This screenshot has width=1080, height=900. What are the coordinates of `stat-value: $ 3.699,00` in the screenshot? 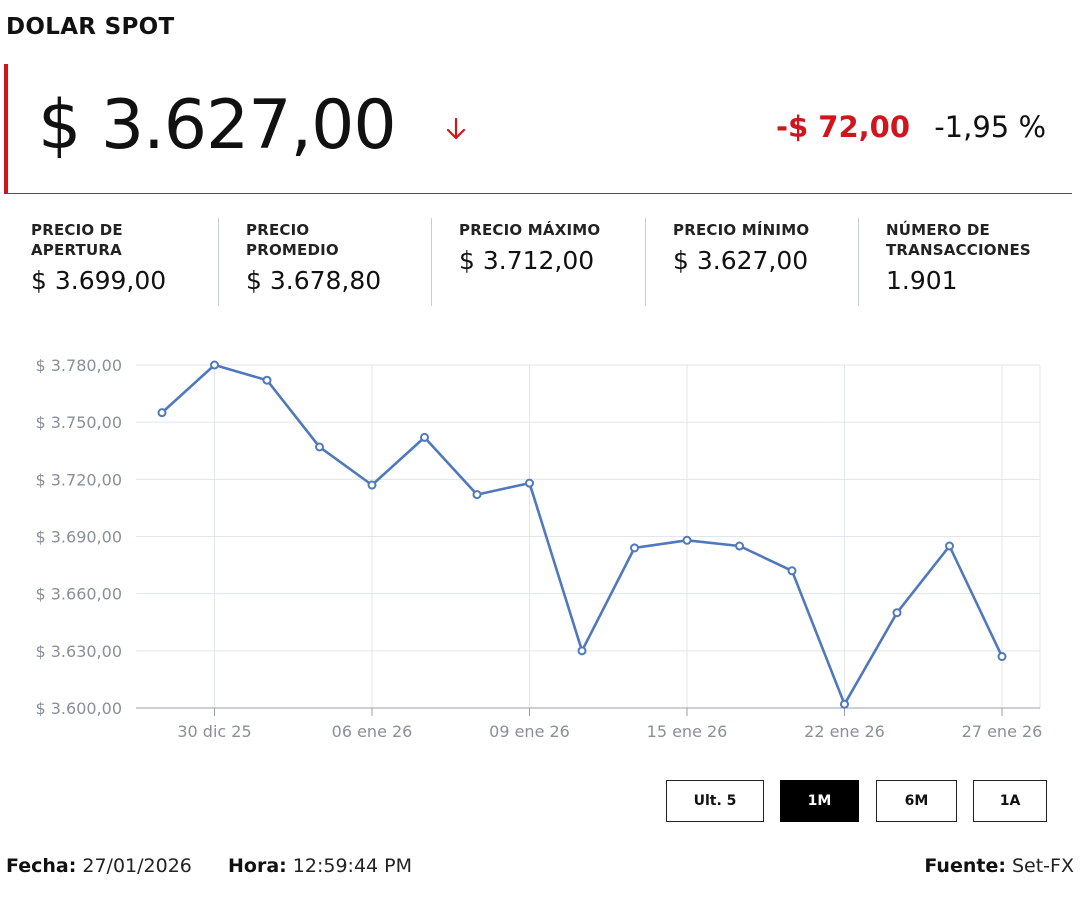 It's located at (99, 280).